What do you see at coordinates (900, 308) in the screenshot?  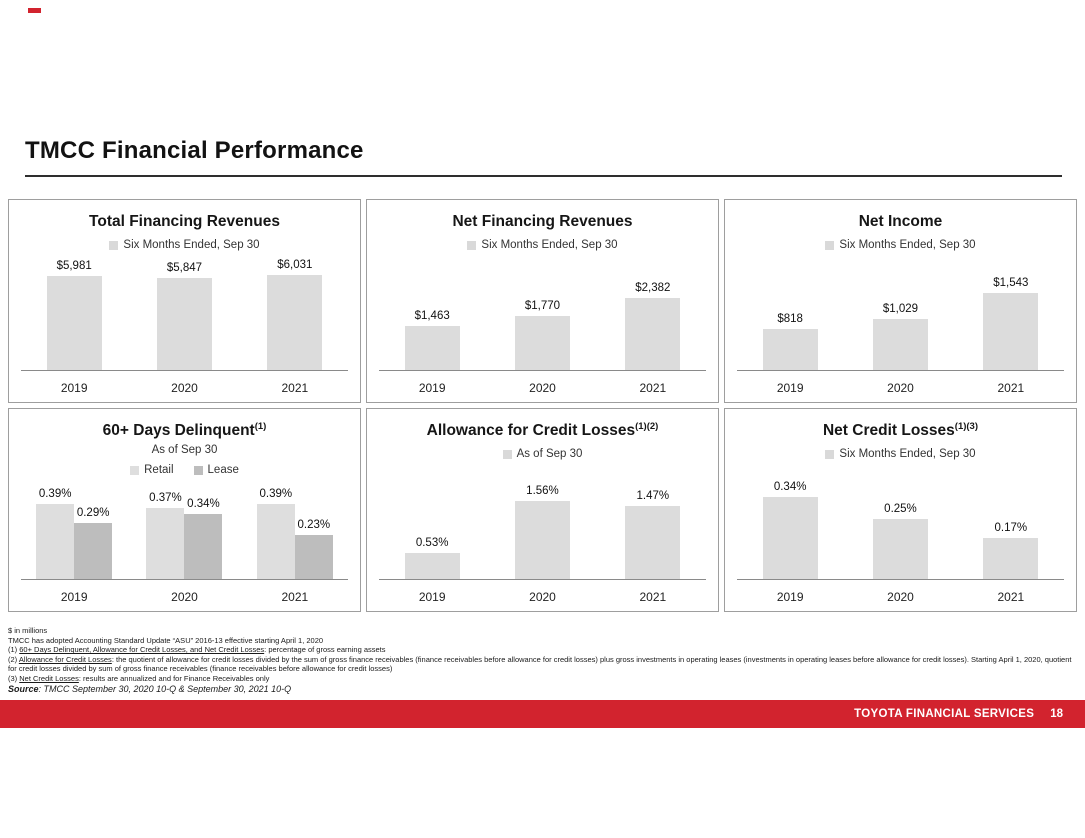 I see `bar-value-label: $1,029` at bounding box center [900, 308].